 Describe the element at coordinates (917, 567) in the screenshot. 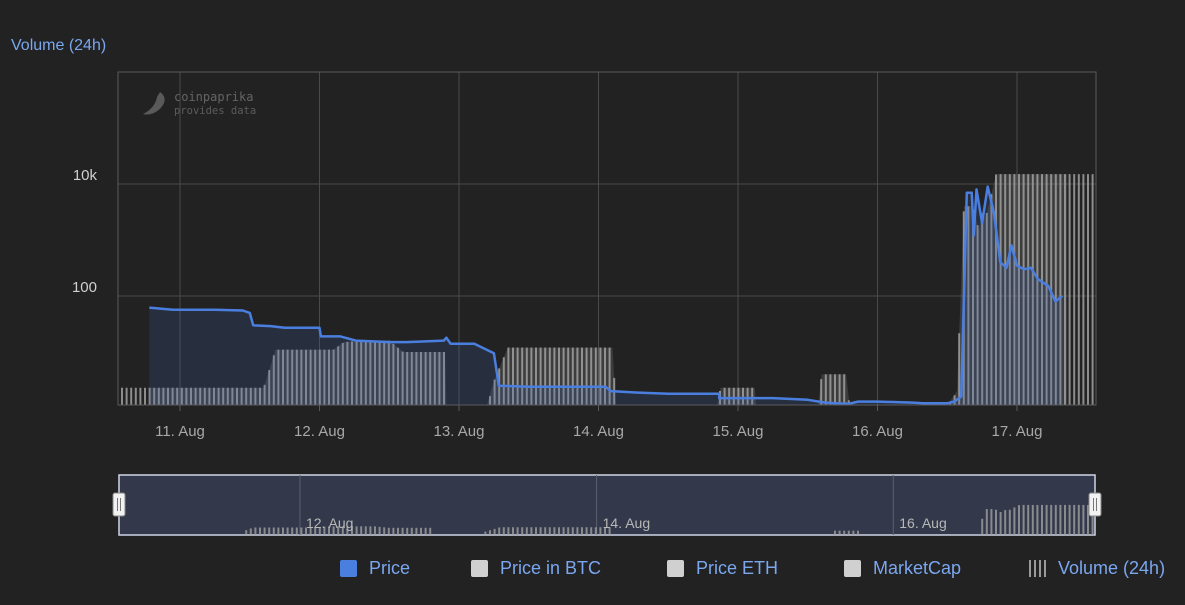

I see `legend-label-marketcap: MarketCap` at that location.